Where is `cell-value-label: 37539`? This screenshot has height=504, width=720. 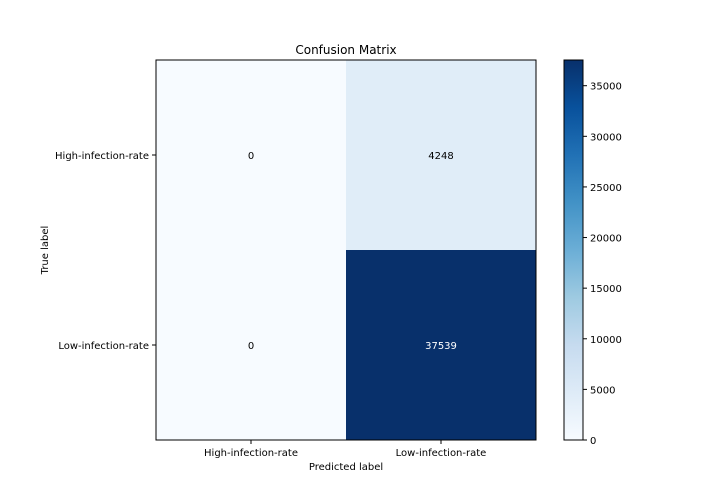 cell-value-label: 37539 is located at coordinates (441, 346).